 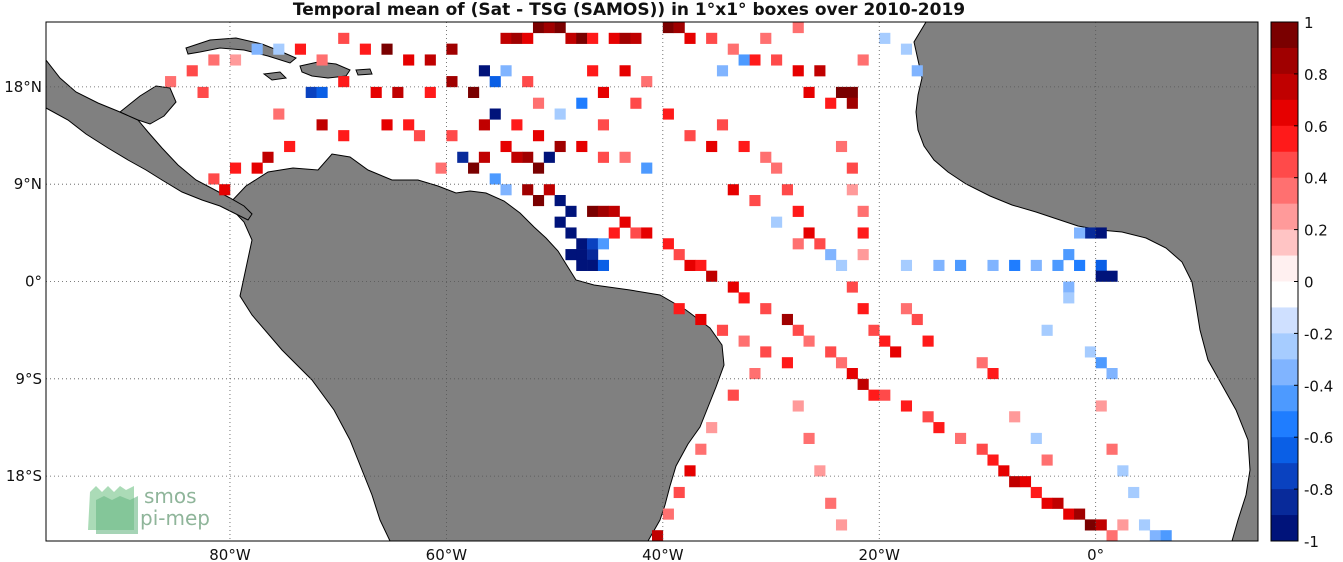 I want to click on colorbar-tick-label: -0.6, so click(x=1318, y=438).